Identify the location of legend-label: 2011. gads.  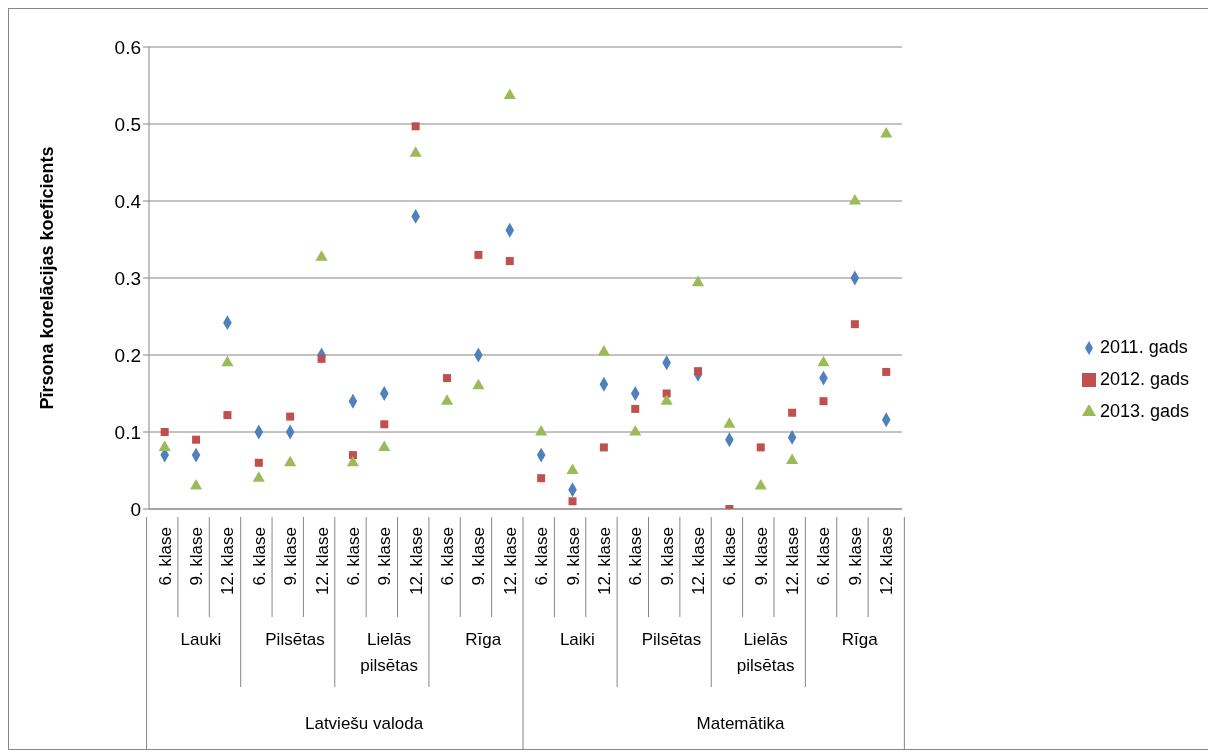
(1143, 347).